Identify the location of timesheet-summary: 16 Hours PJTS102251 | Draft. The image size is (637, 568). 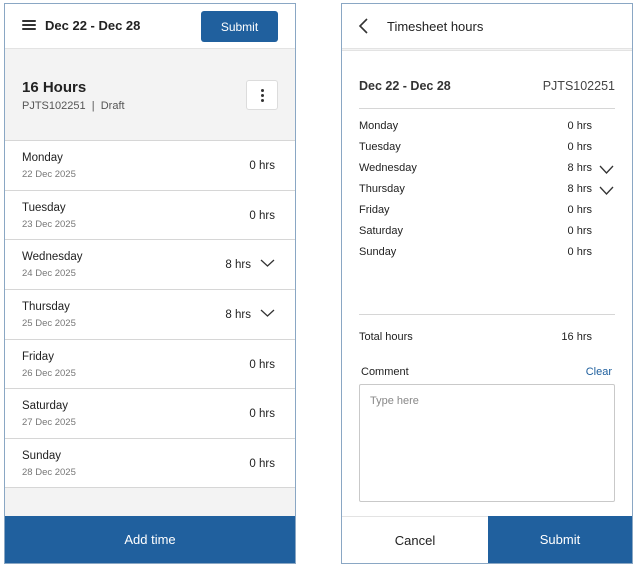
(150, 95).